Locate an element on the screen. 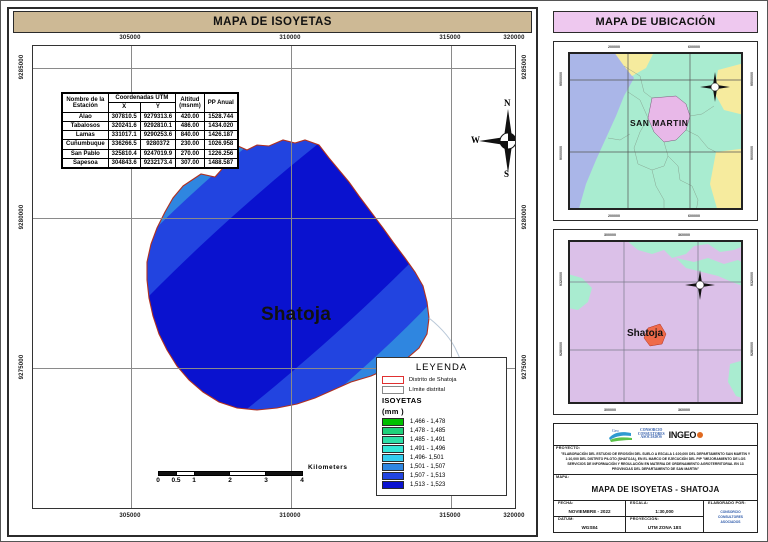 The image size is (768, 542). cell-alt: 840.00 is located at coordinates (190, 135).